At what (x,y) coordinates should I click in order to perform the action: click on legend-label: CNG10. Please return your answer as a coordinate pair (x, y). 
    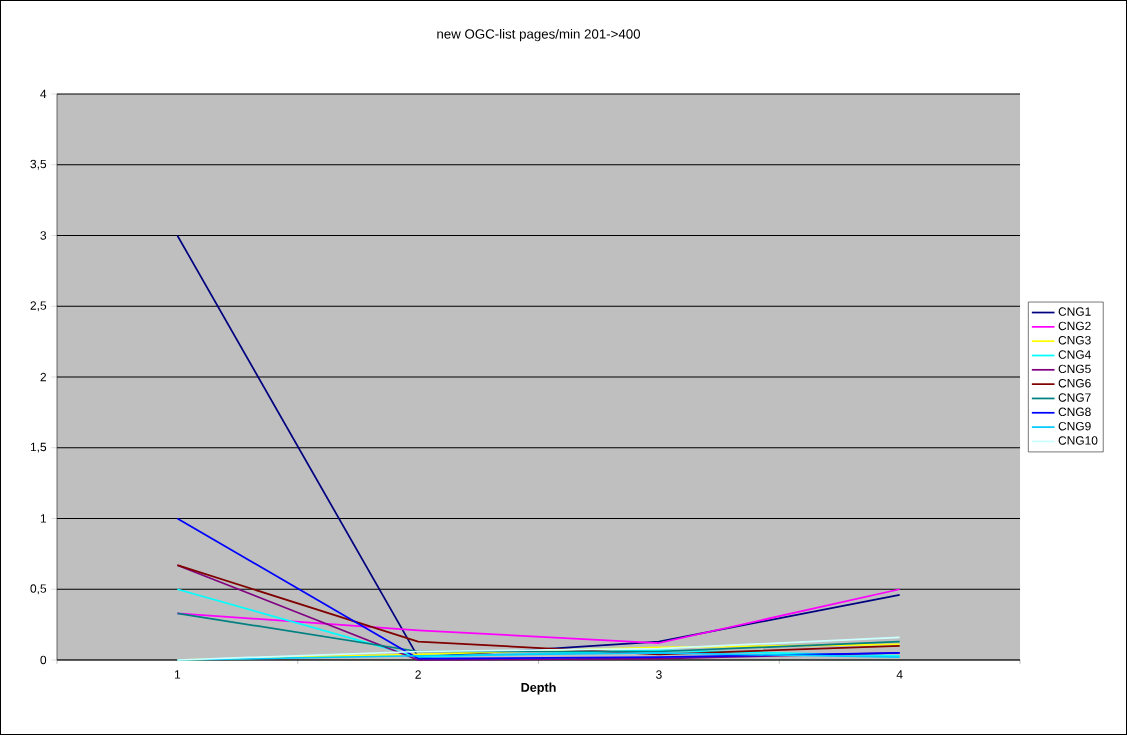
    Looking at the image, I should click on (1078, 440).